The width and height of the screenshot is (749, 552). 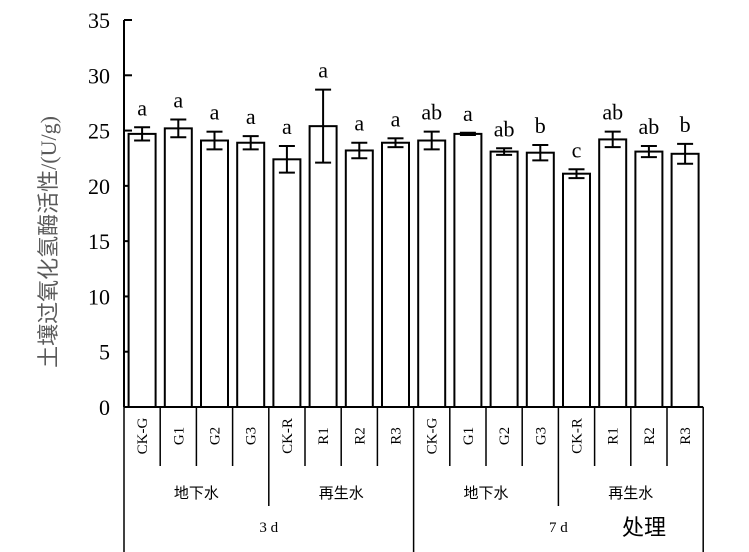 What do you see at coordinates (99, 241) in the screenshot?
I see `y-tick-label: 15` at bounding box center [99, 241].